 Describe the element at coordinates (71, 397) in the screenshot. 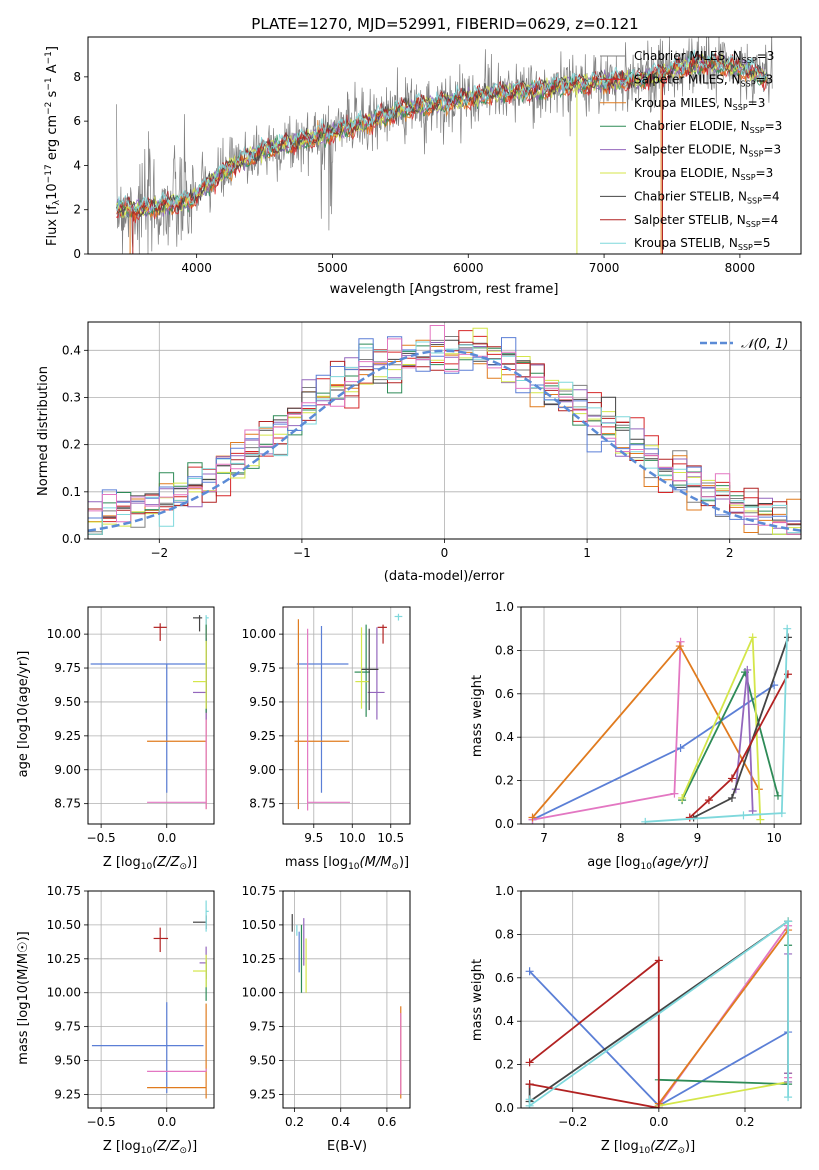

I see `y-tick-label: 0.3` at that location.